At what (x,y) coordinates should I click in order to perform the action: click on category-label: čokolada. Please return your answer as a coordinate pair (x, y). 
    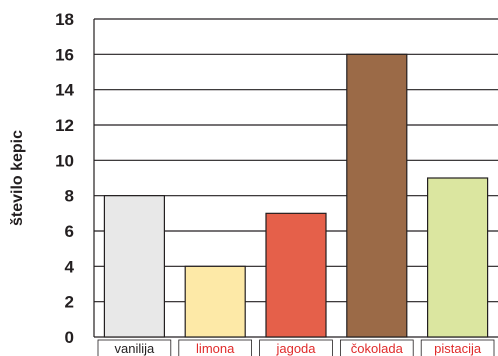
    Looking at the image, I should click on (377, 348).